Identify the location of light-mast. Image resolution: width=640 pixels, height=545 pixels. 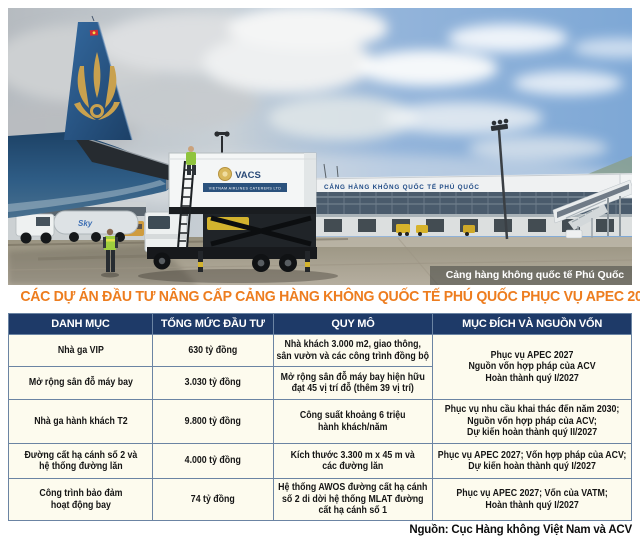
(499, 179).